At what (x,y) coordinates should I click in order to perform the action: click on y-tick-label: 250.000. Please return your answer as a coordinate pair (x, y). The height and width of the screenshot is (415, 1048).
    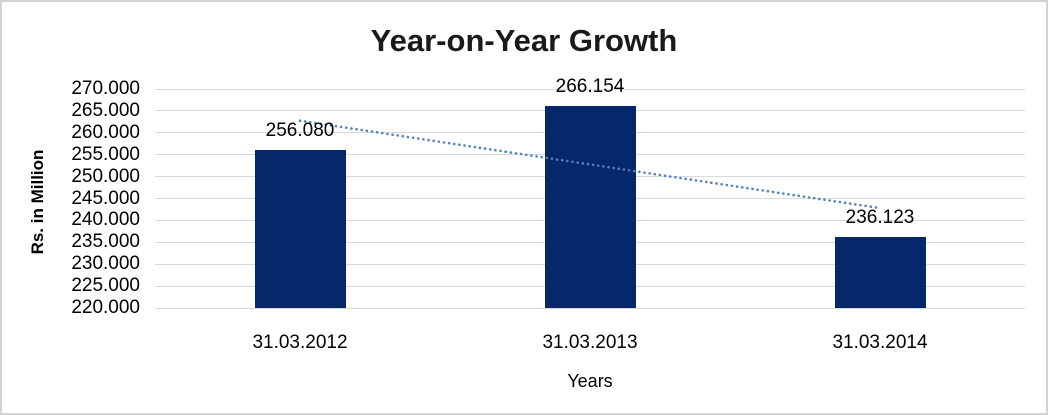
    Looking at the image, I should click on (105, 176).